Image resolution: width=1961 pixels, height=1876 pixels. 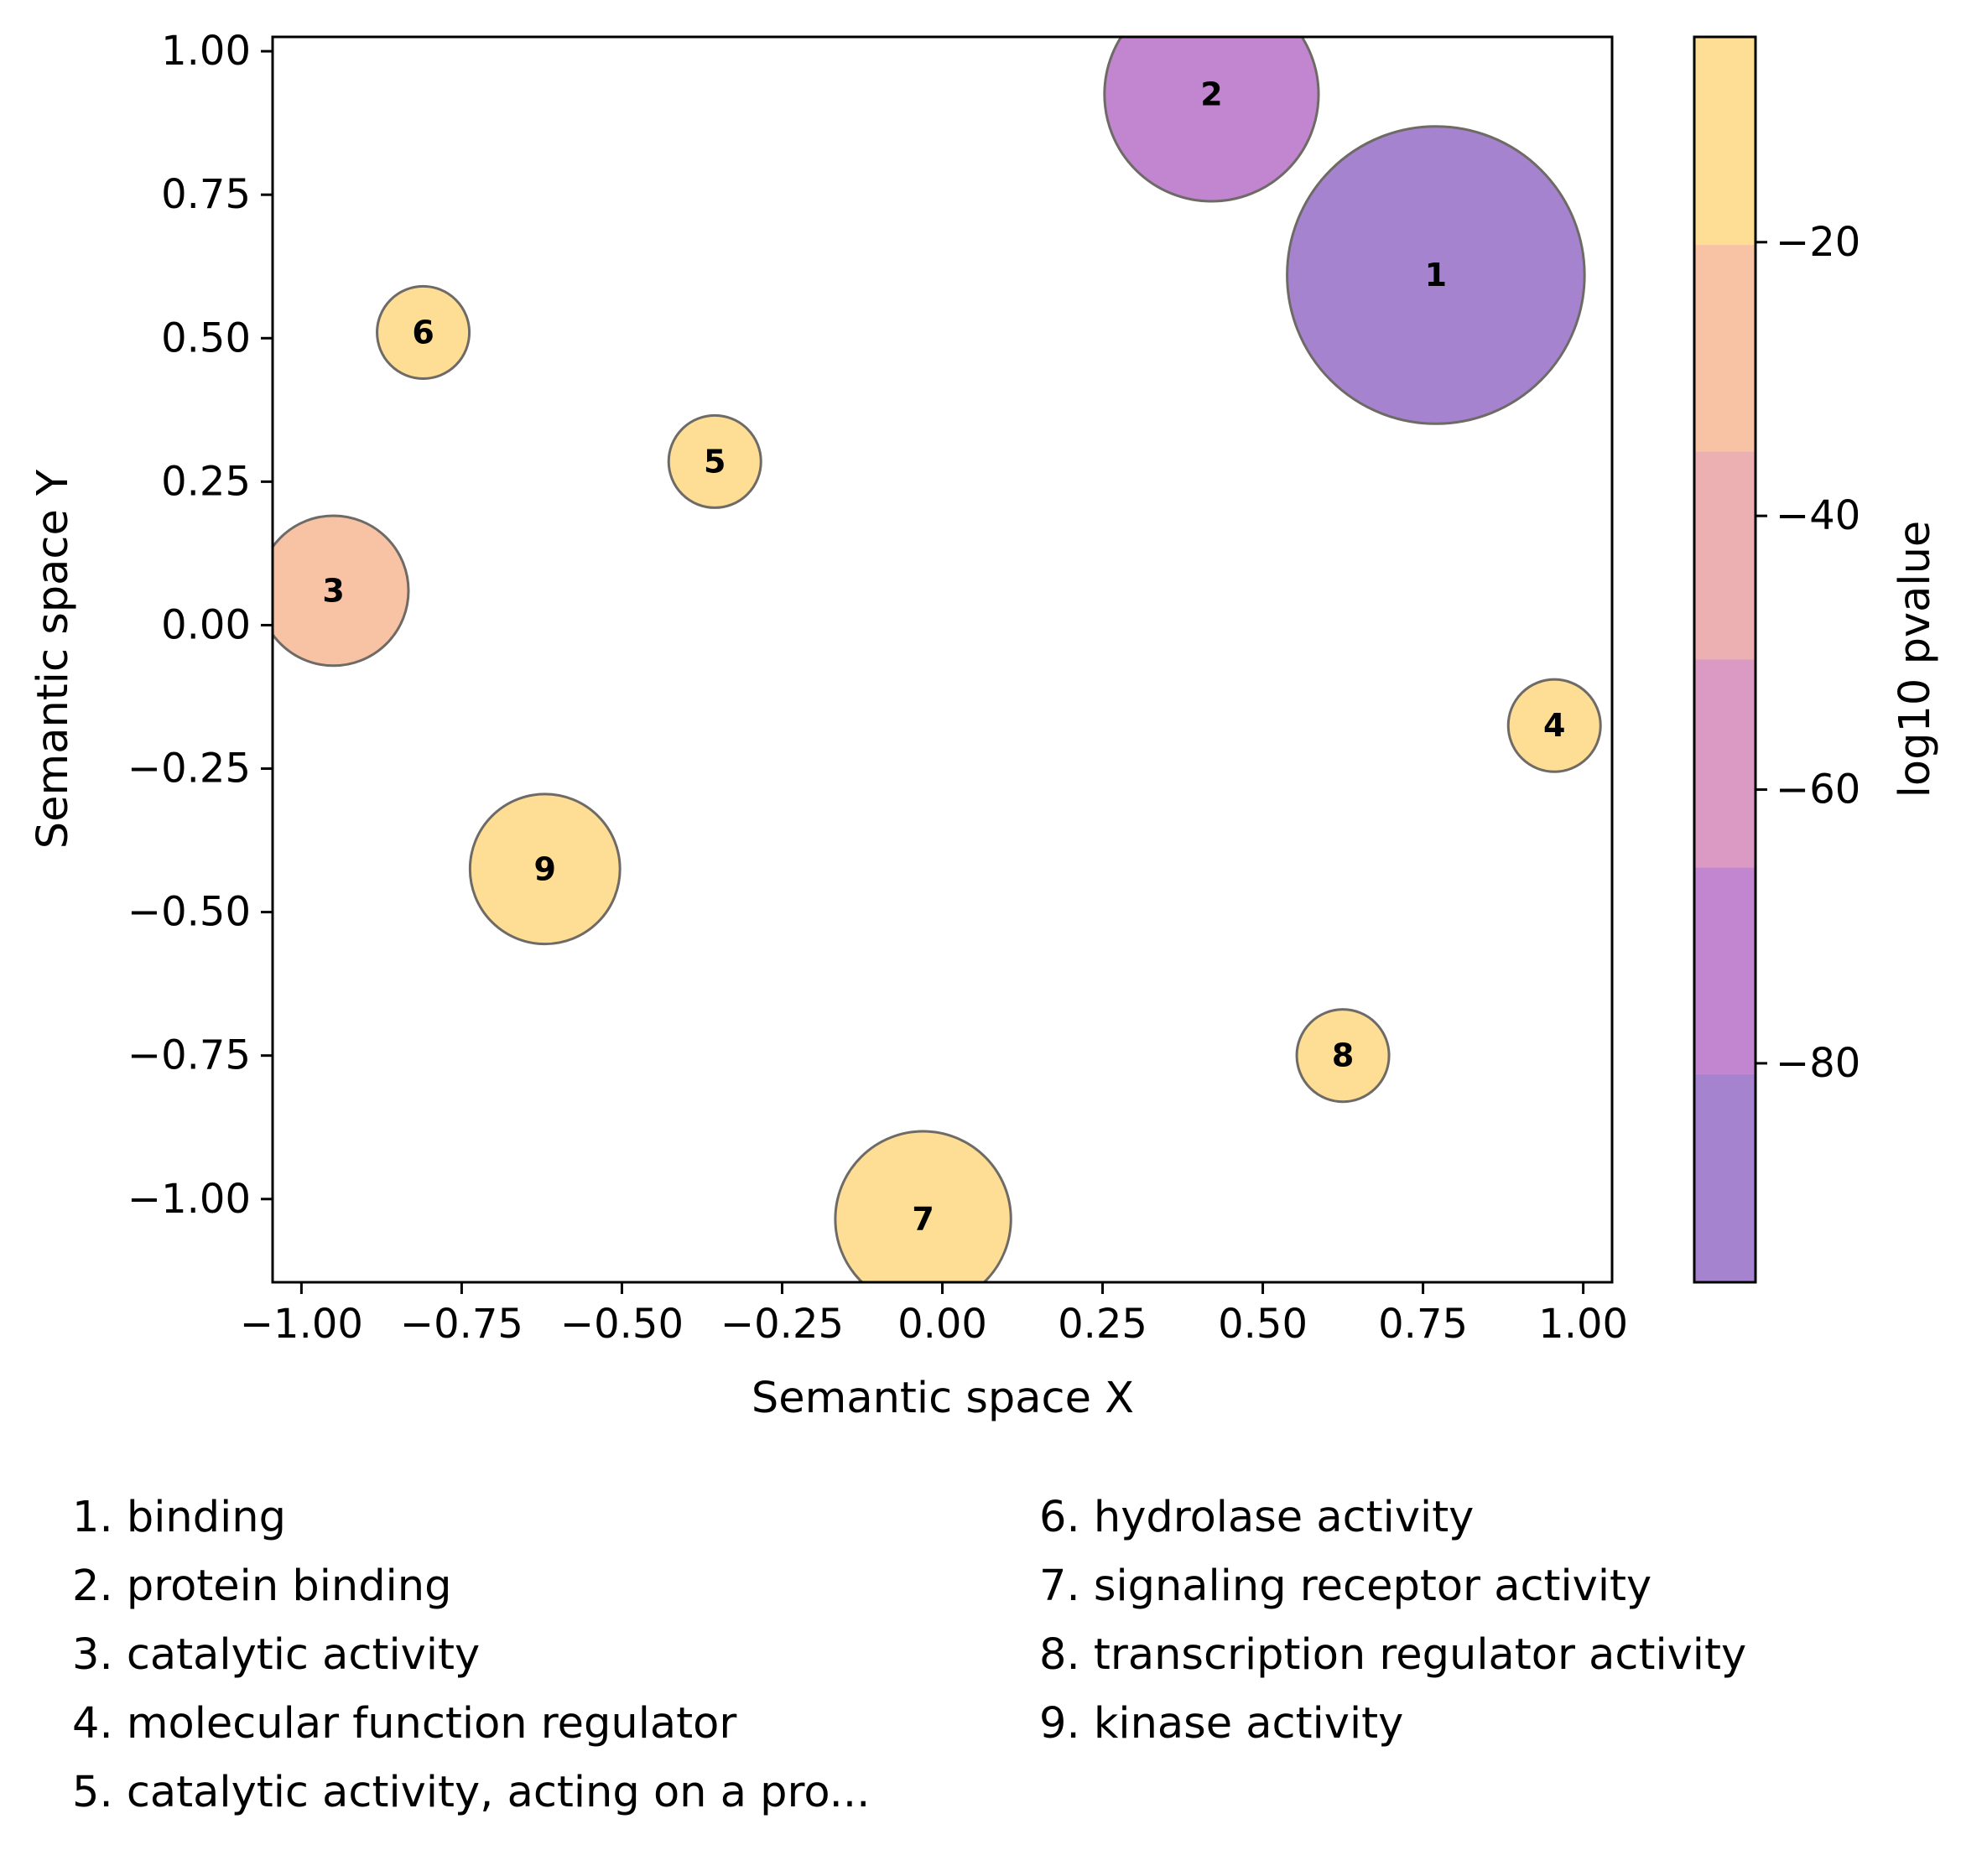 What do you see at coordinates (189, 769) in the screenshot?
I see `y-tick-label: −0.25` at bounding box center [189, 769].